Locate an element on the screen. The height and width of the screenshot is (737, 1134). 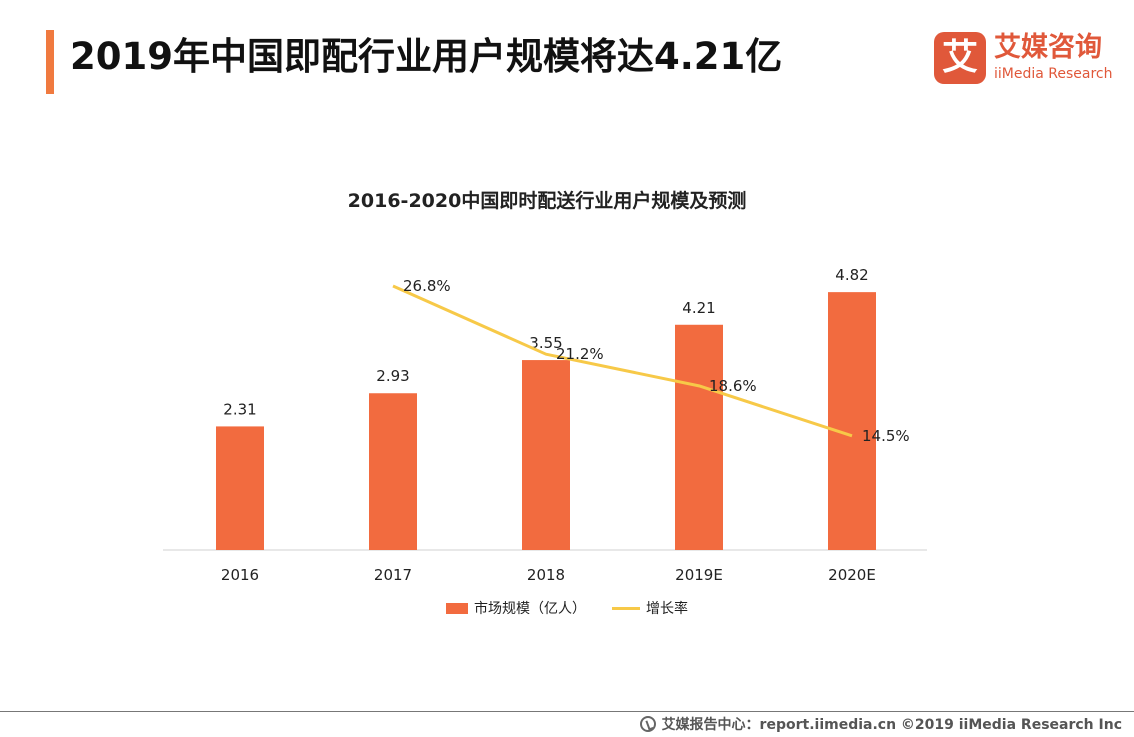
bar-value-label: 2.31 is located at coordinates (239, 409).